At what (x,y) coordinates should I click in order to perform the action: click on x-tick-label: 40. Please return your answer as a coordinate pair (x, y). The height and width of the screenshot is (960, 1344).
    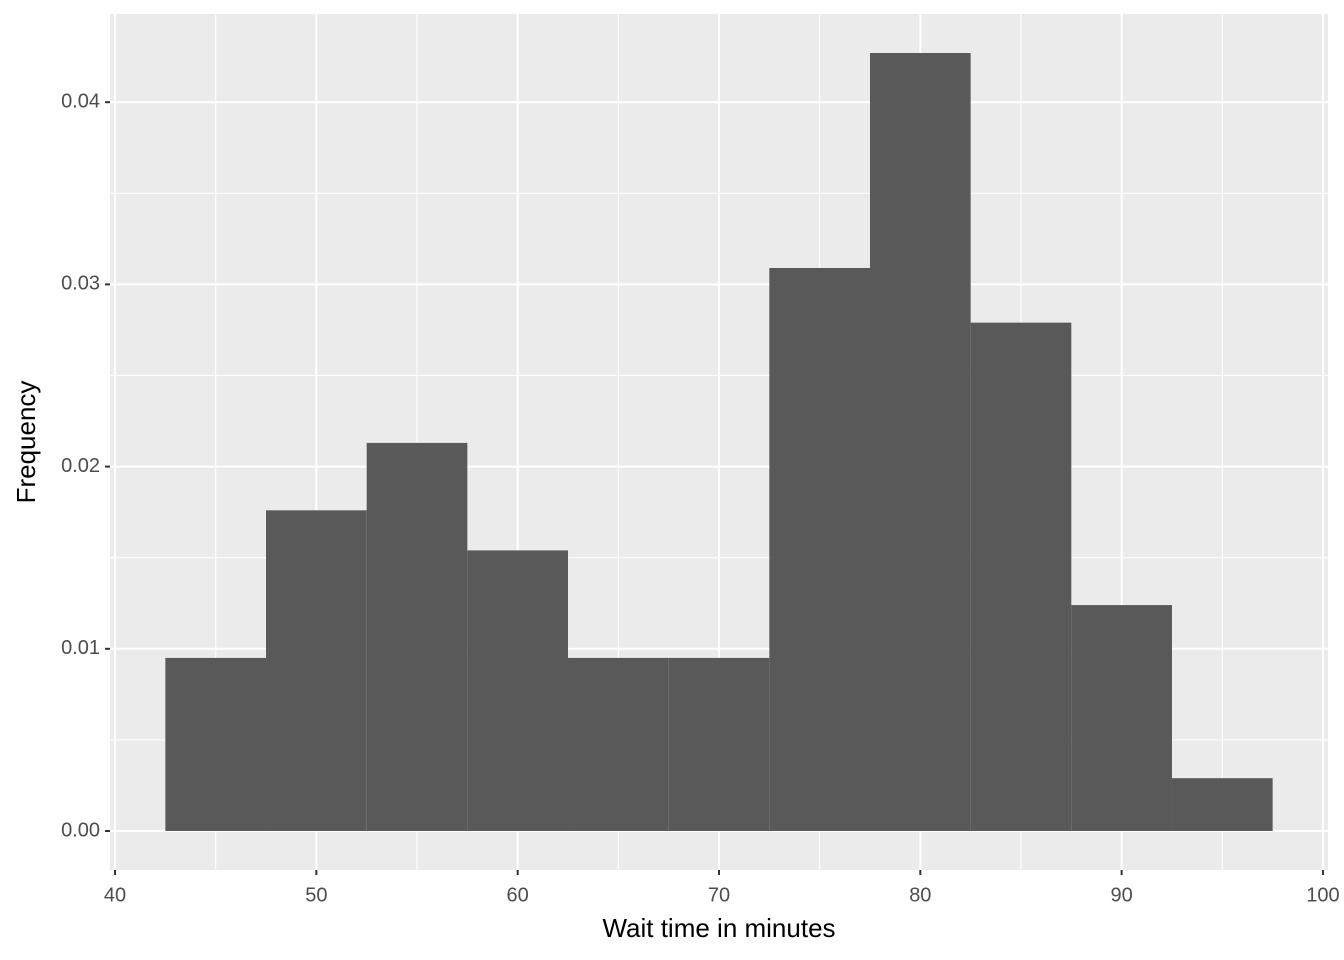
    Looking at the image, I should click on (115, 895).